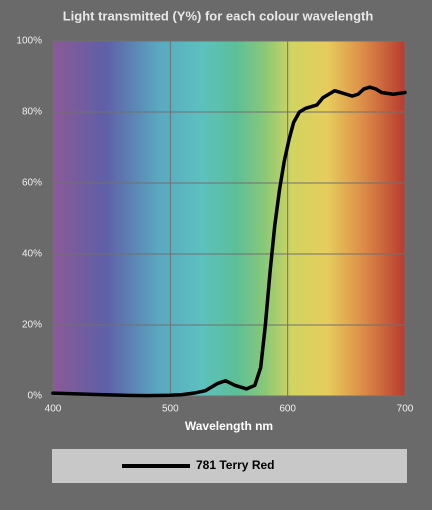  What do you see at coordinates (229, 426) in the screenshot?
I see `x-axis-label: Wavelength nm` at bounding box center [229, 426].